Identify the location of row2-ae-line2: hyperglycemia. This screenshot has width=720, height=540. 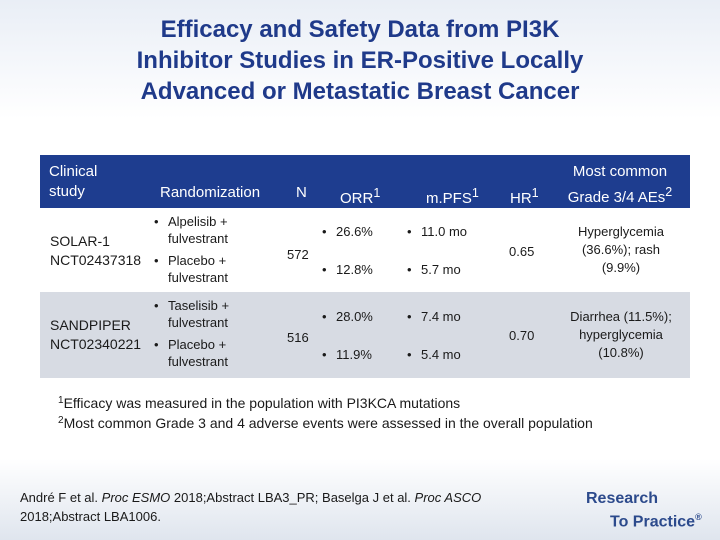
(621, 334).